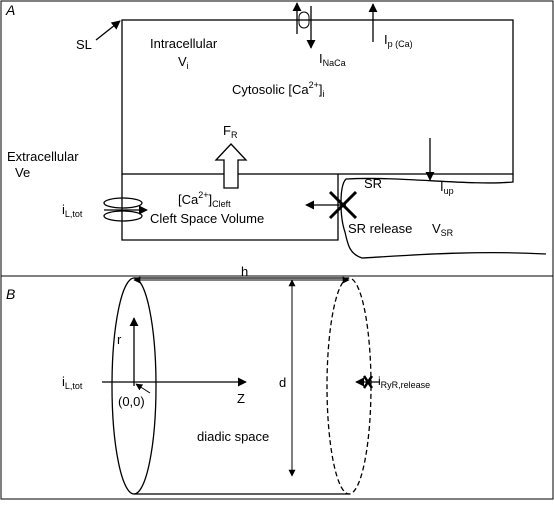 This screenshot has width=554, height=505. I want to click on sl-label: SL, so click(84, 44).